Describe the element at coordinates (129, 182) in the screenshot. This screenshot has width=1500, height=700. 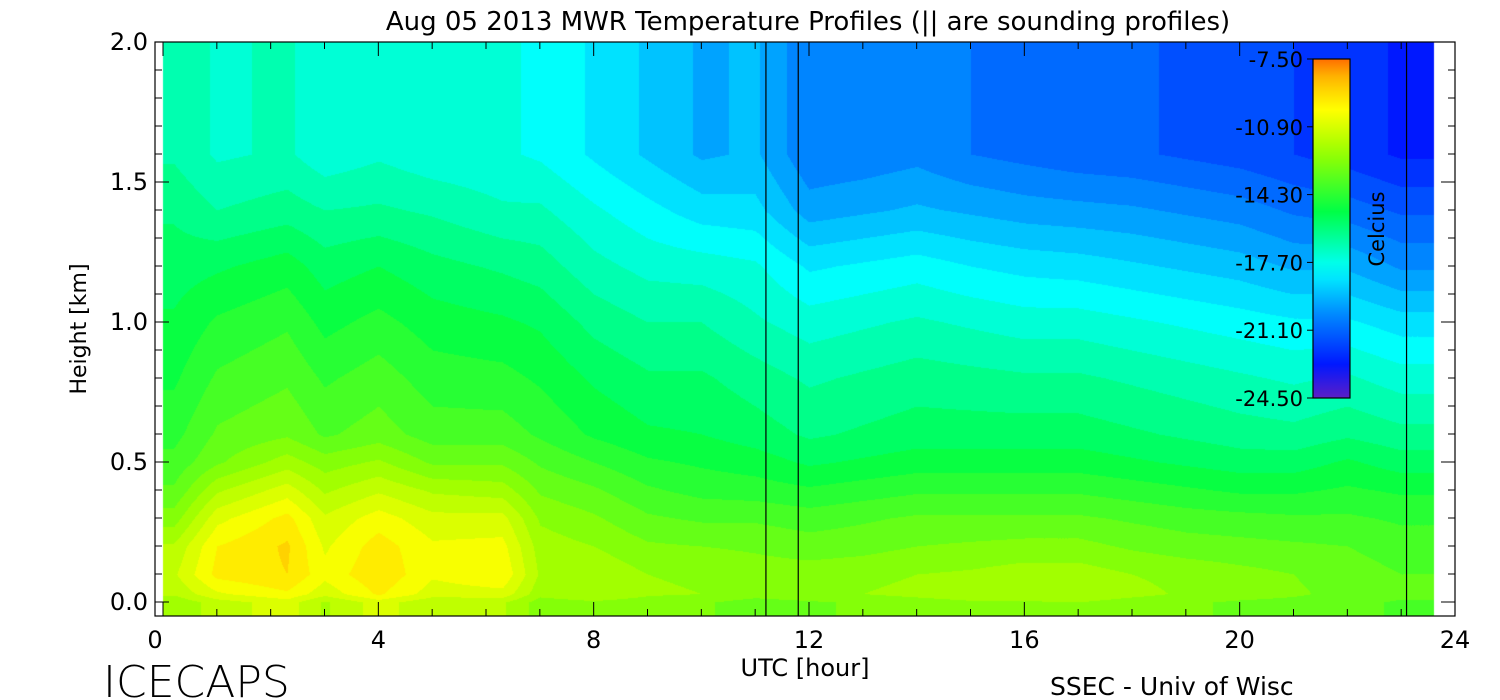
I see `y-tick-label: 1.5` at that location.